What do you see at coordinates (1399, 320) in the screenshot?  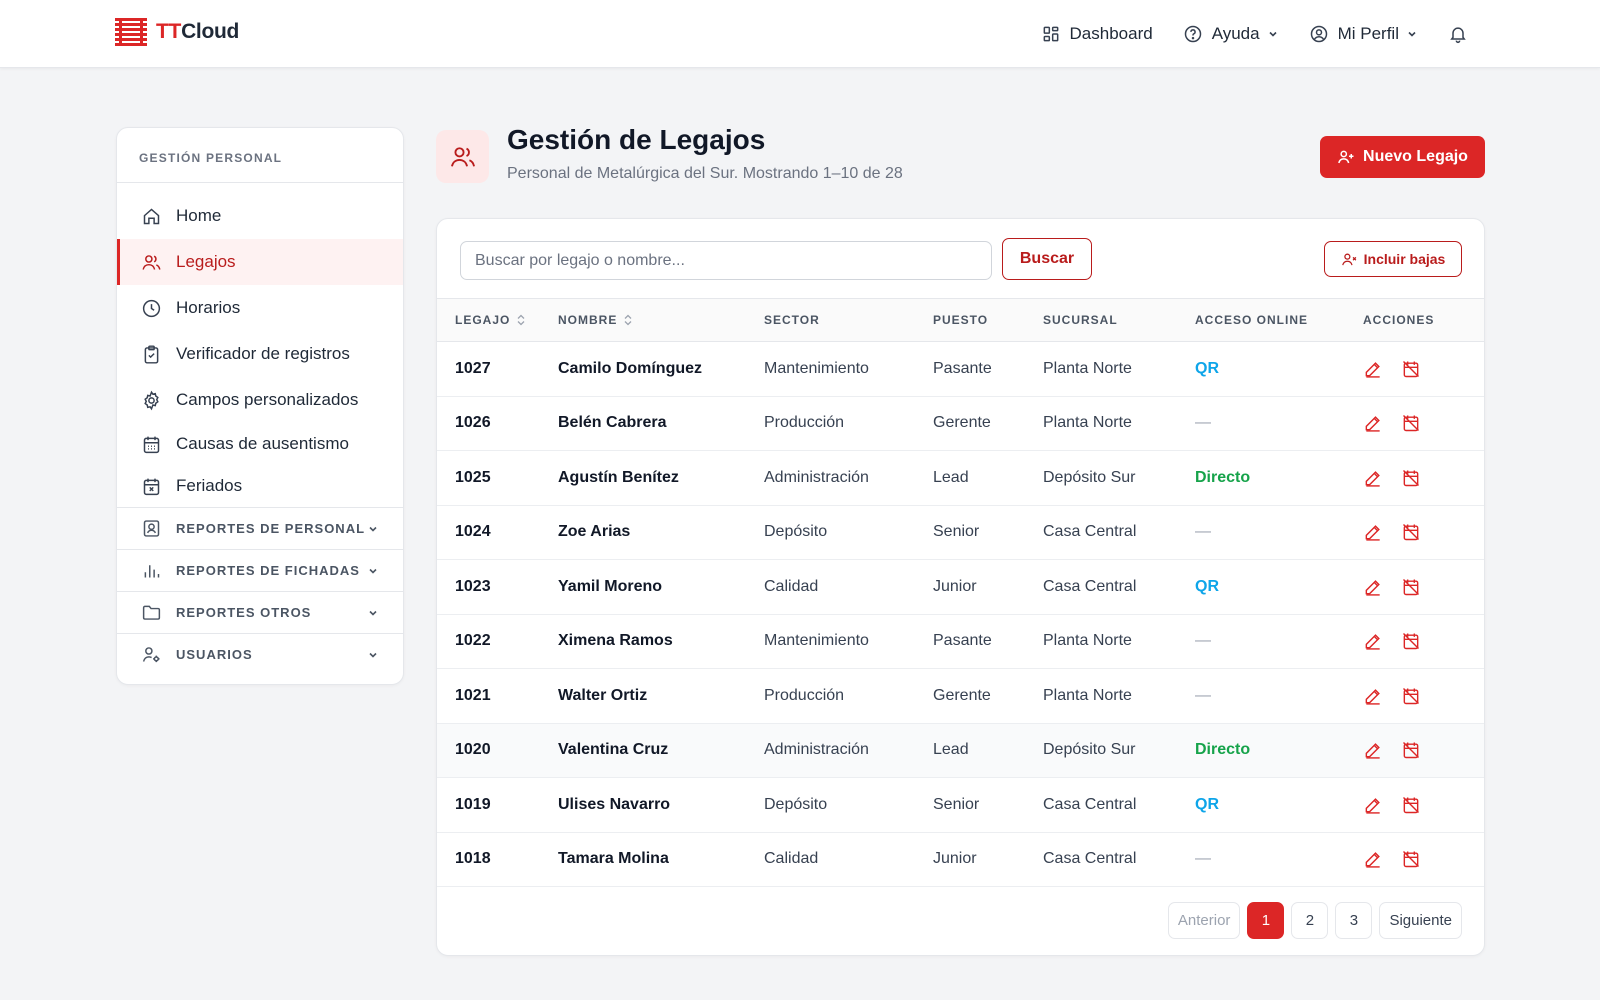 I see `col-acciones: ACCIONES` at bounding box center [1399, 320].